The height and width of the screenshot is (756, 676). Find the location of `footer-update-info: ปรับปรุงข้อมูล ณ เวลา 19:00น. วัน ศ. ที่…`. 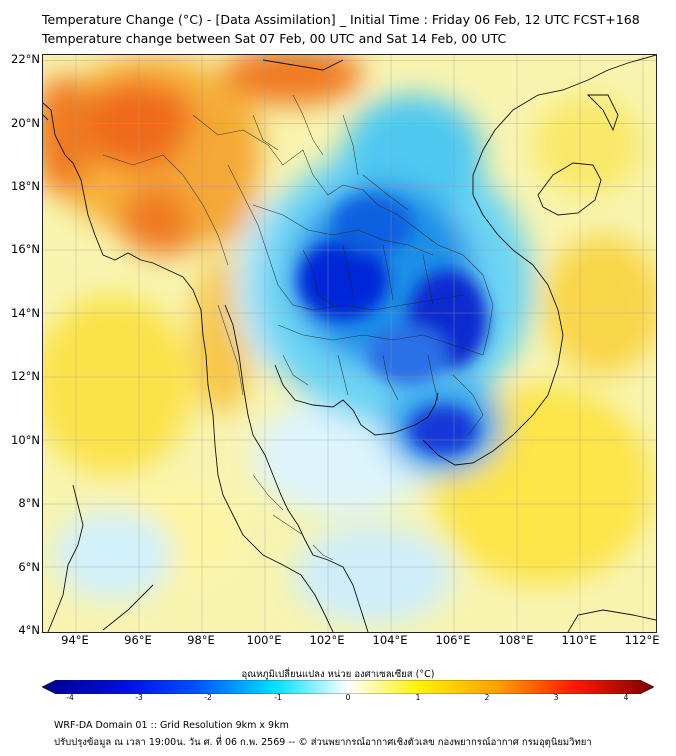

footer-update-info: ปรับปรุงข้อมูล ณ เวลา 19:00น. วัน ศ. ที่… is located at coordinates (323, 742).